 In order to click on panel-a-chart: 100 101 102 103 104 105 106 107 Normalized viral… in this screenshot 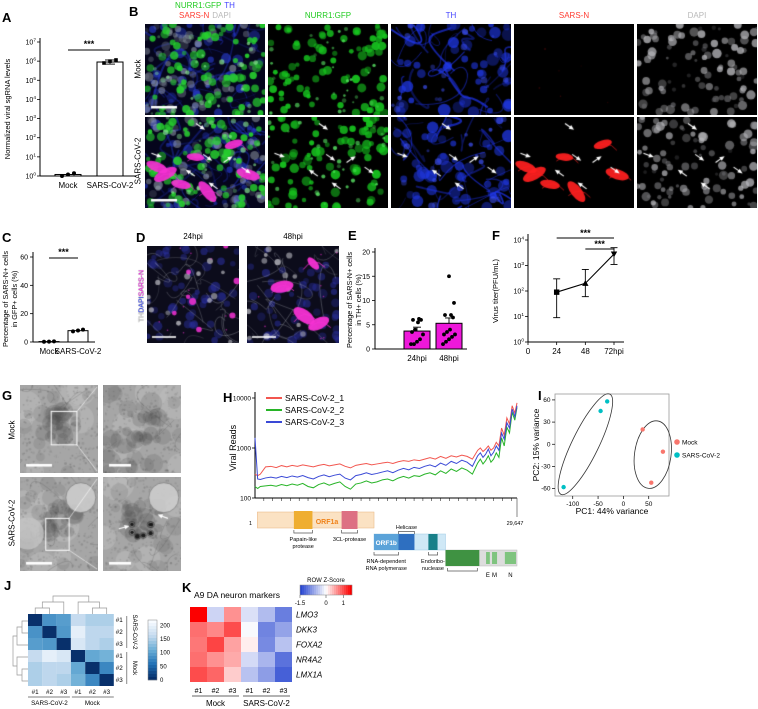, I will do `click(69, 114)`.